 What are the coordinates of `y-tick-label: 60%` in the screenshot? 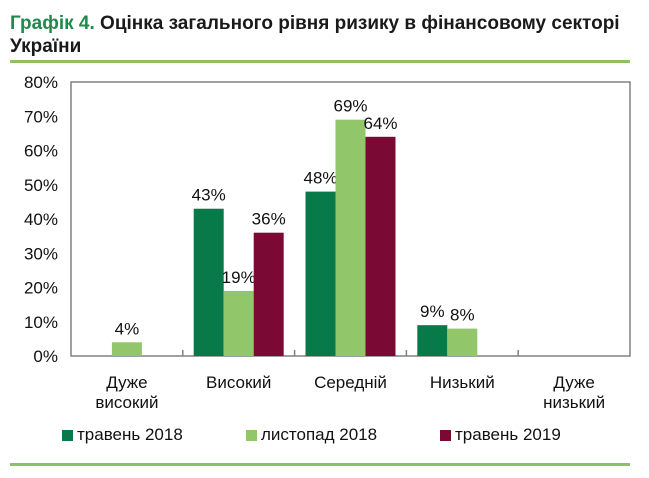 It's located at (41, 151).